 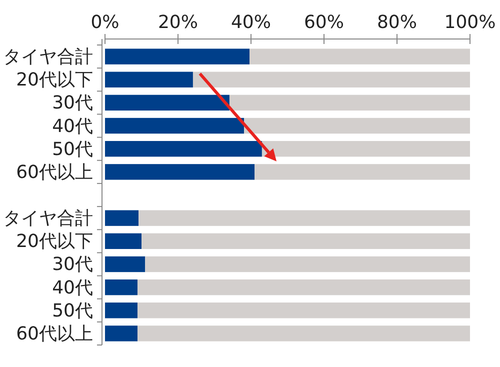 What do you see at coordinates (105, 22) in the screenshot?
I see `x-tick-label: 0%` at bounding box center [105, 22].